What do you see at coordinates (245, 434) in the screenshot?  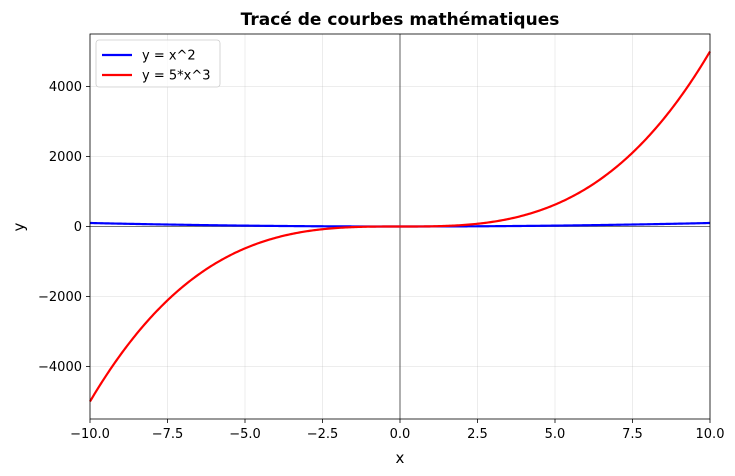 I see `x-tick-label: −5.0` at bounding box center [245, 434].